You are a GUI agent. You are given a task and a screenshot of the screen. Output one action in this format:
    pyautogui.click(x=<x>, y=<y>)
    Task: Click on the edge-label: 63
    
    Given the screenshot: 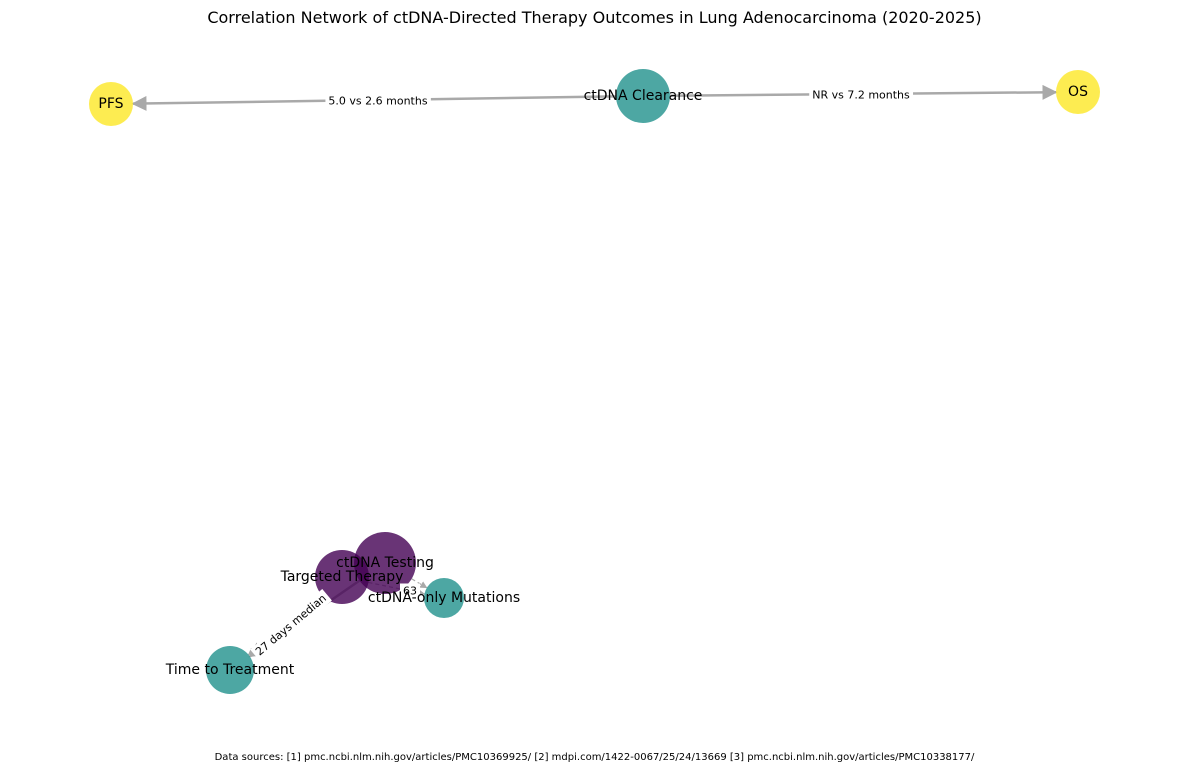 What is the action you would take?
    pyautogui.click(x=410, y=591)
    